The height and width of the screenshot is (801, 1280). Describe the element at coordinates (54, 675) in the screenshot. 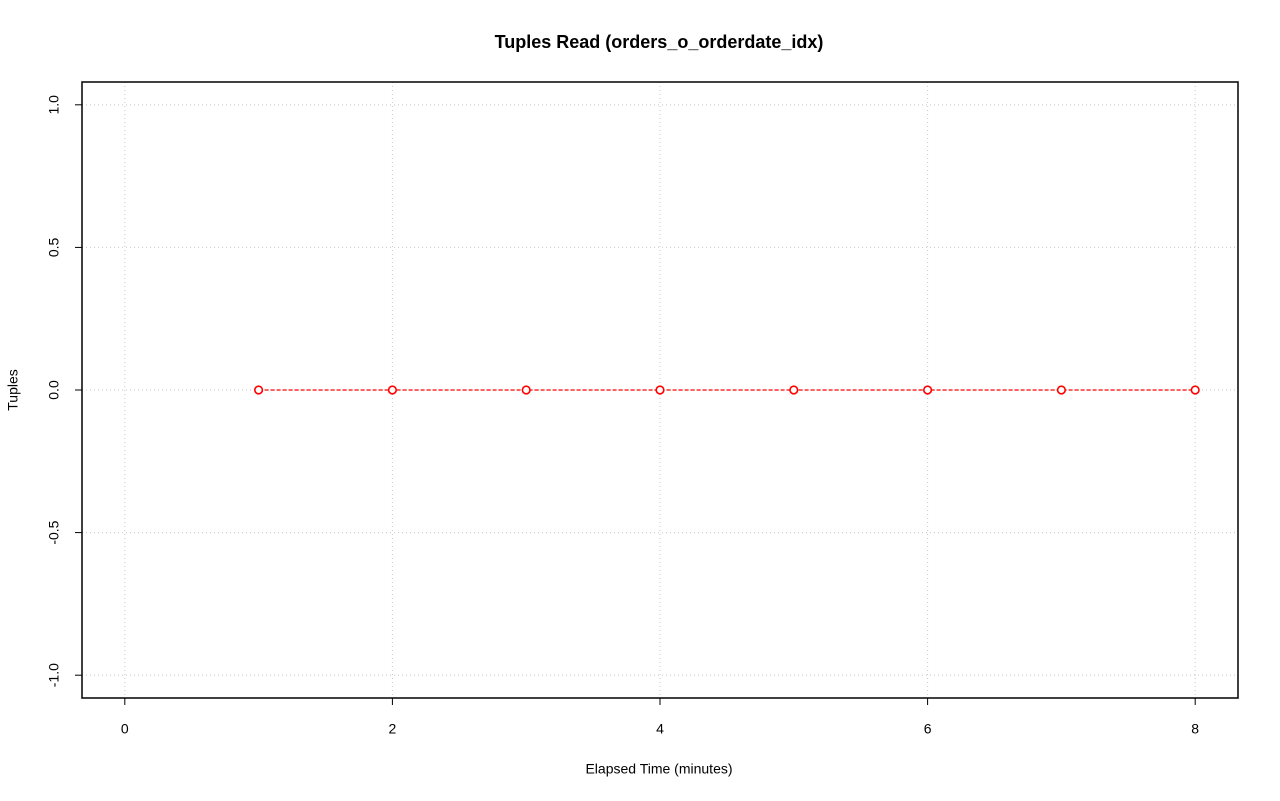

I see `y-tick-label: -1.0` at that location.